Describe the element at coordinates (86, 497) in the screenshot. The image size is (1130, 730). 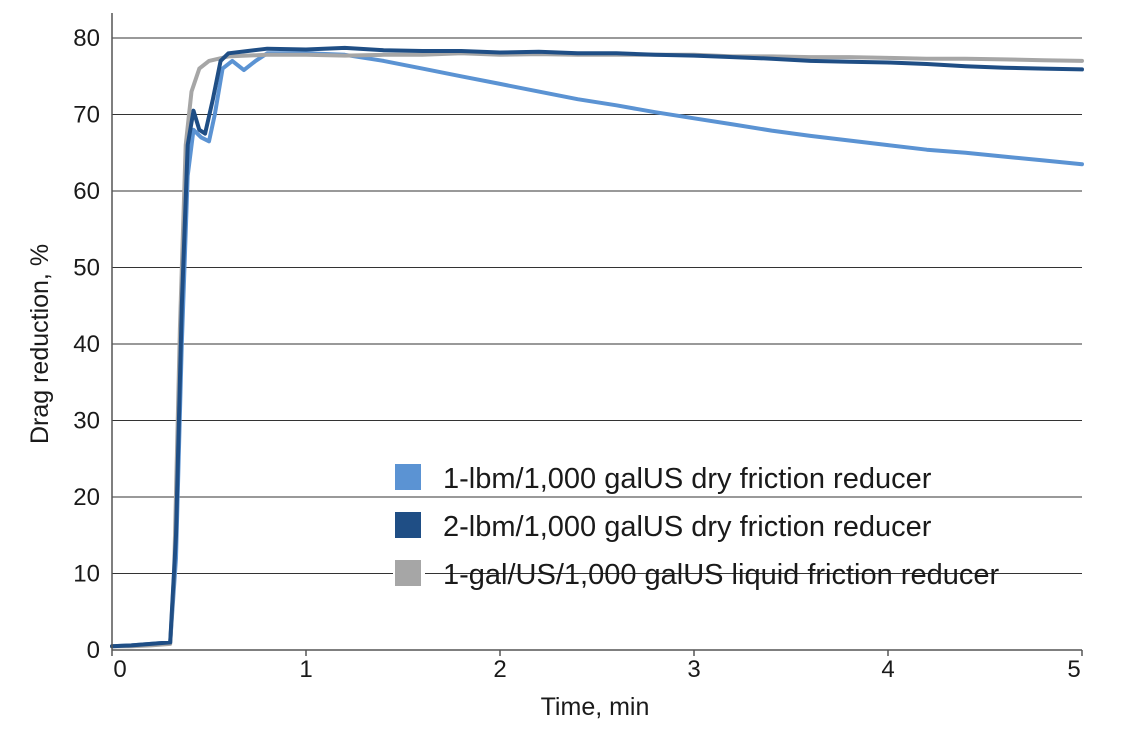
I see `y-tick-label: 20` at that location.